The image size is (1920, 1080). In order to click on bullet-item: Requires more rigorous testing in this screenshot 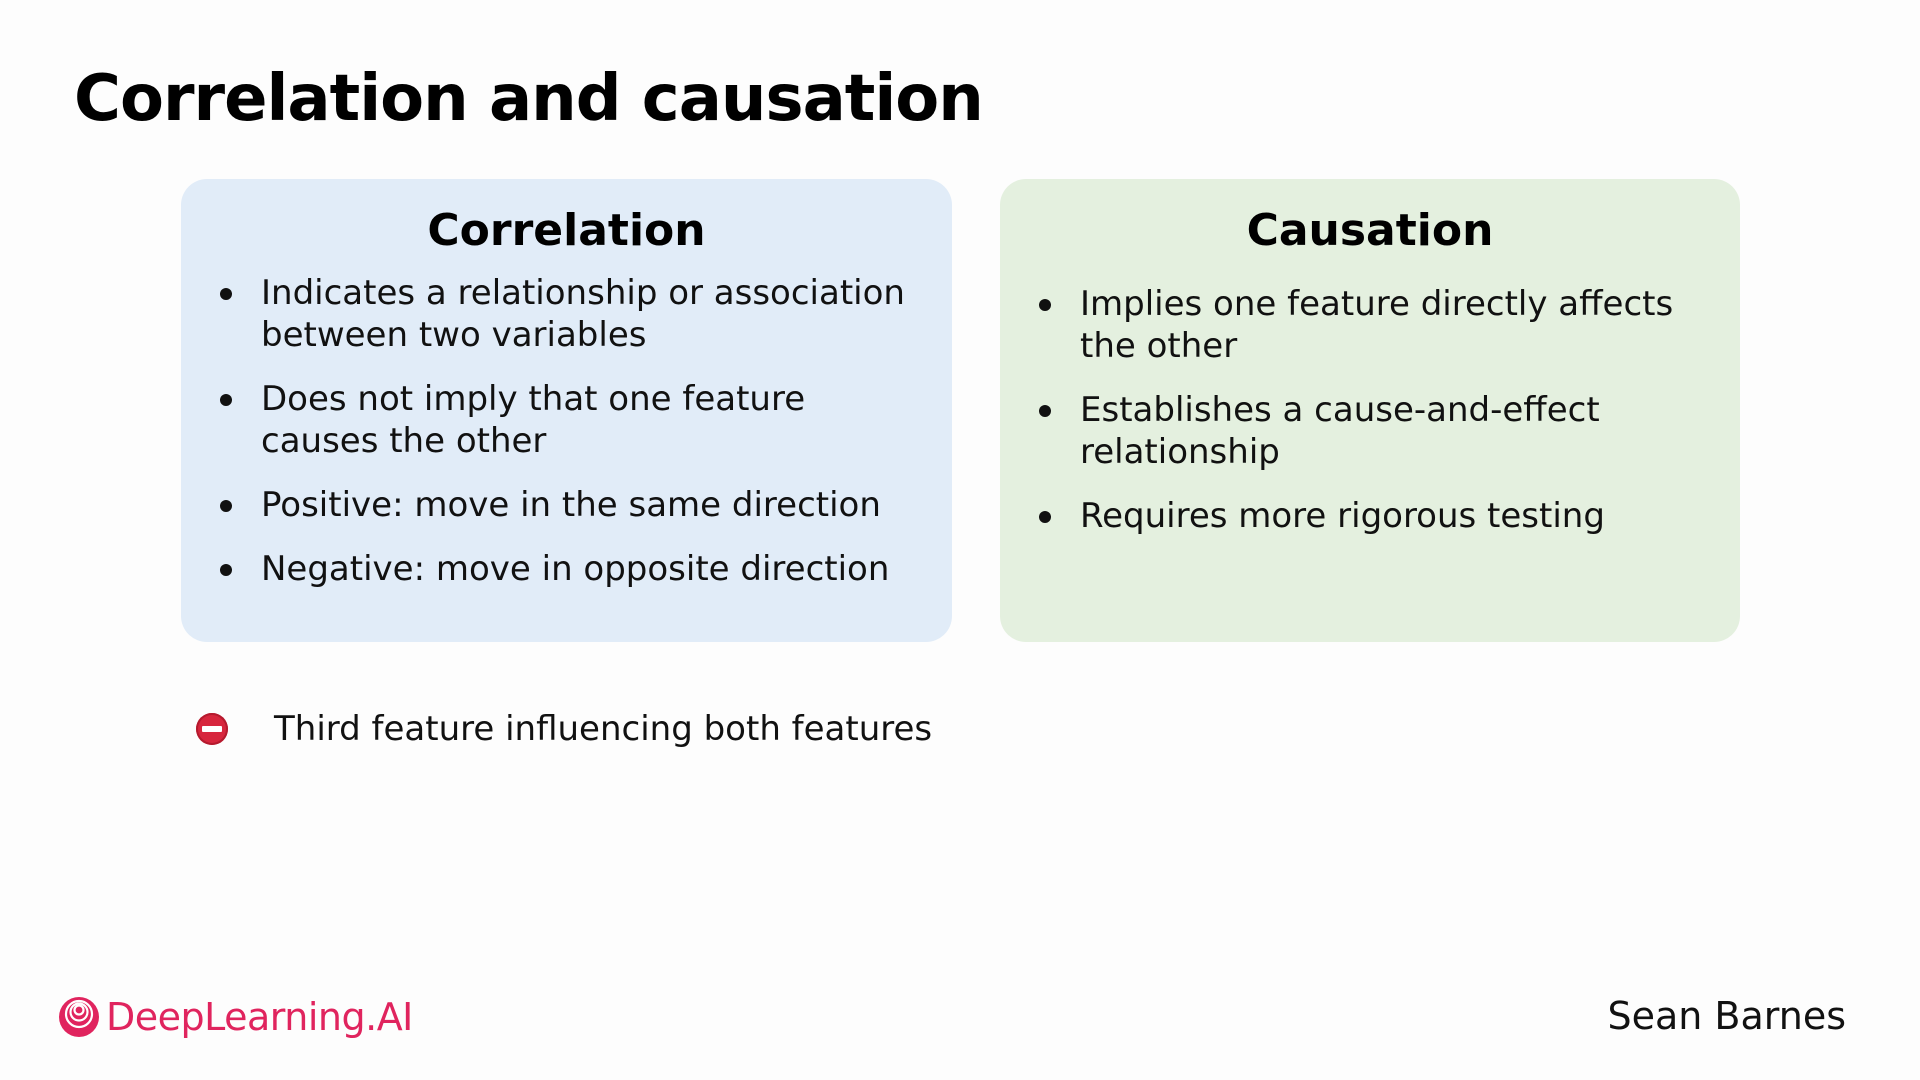, I will do `click(1377, 516)`.